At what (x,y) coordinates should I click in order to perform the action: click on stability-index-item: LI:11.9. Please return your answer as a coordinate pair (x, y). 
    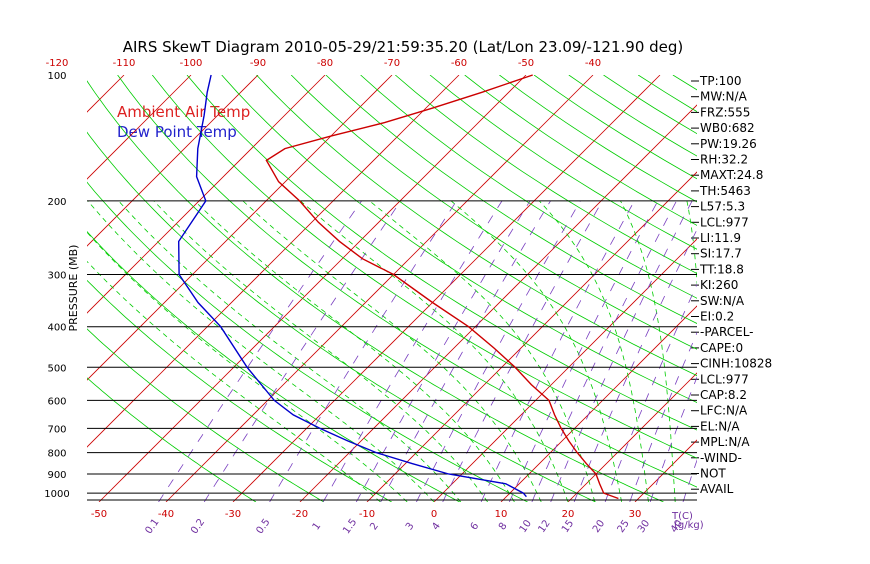
    Looking at the image, I should click on (720, 238).